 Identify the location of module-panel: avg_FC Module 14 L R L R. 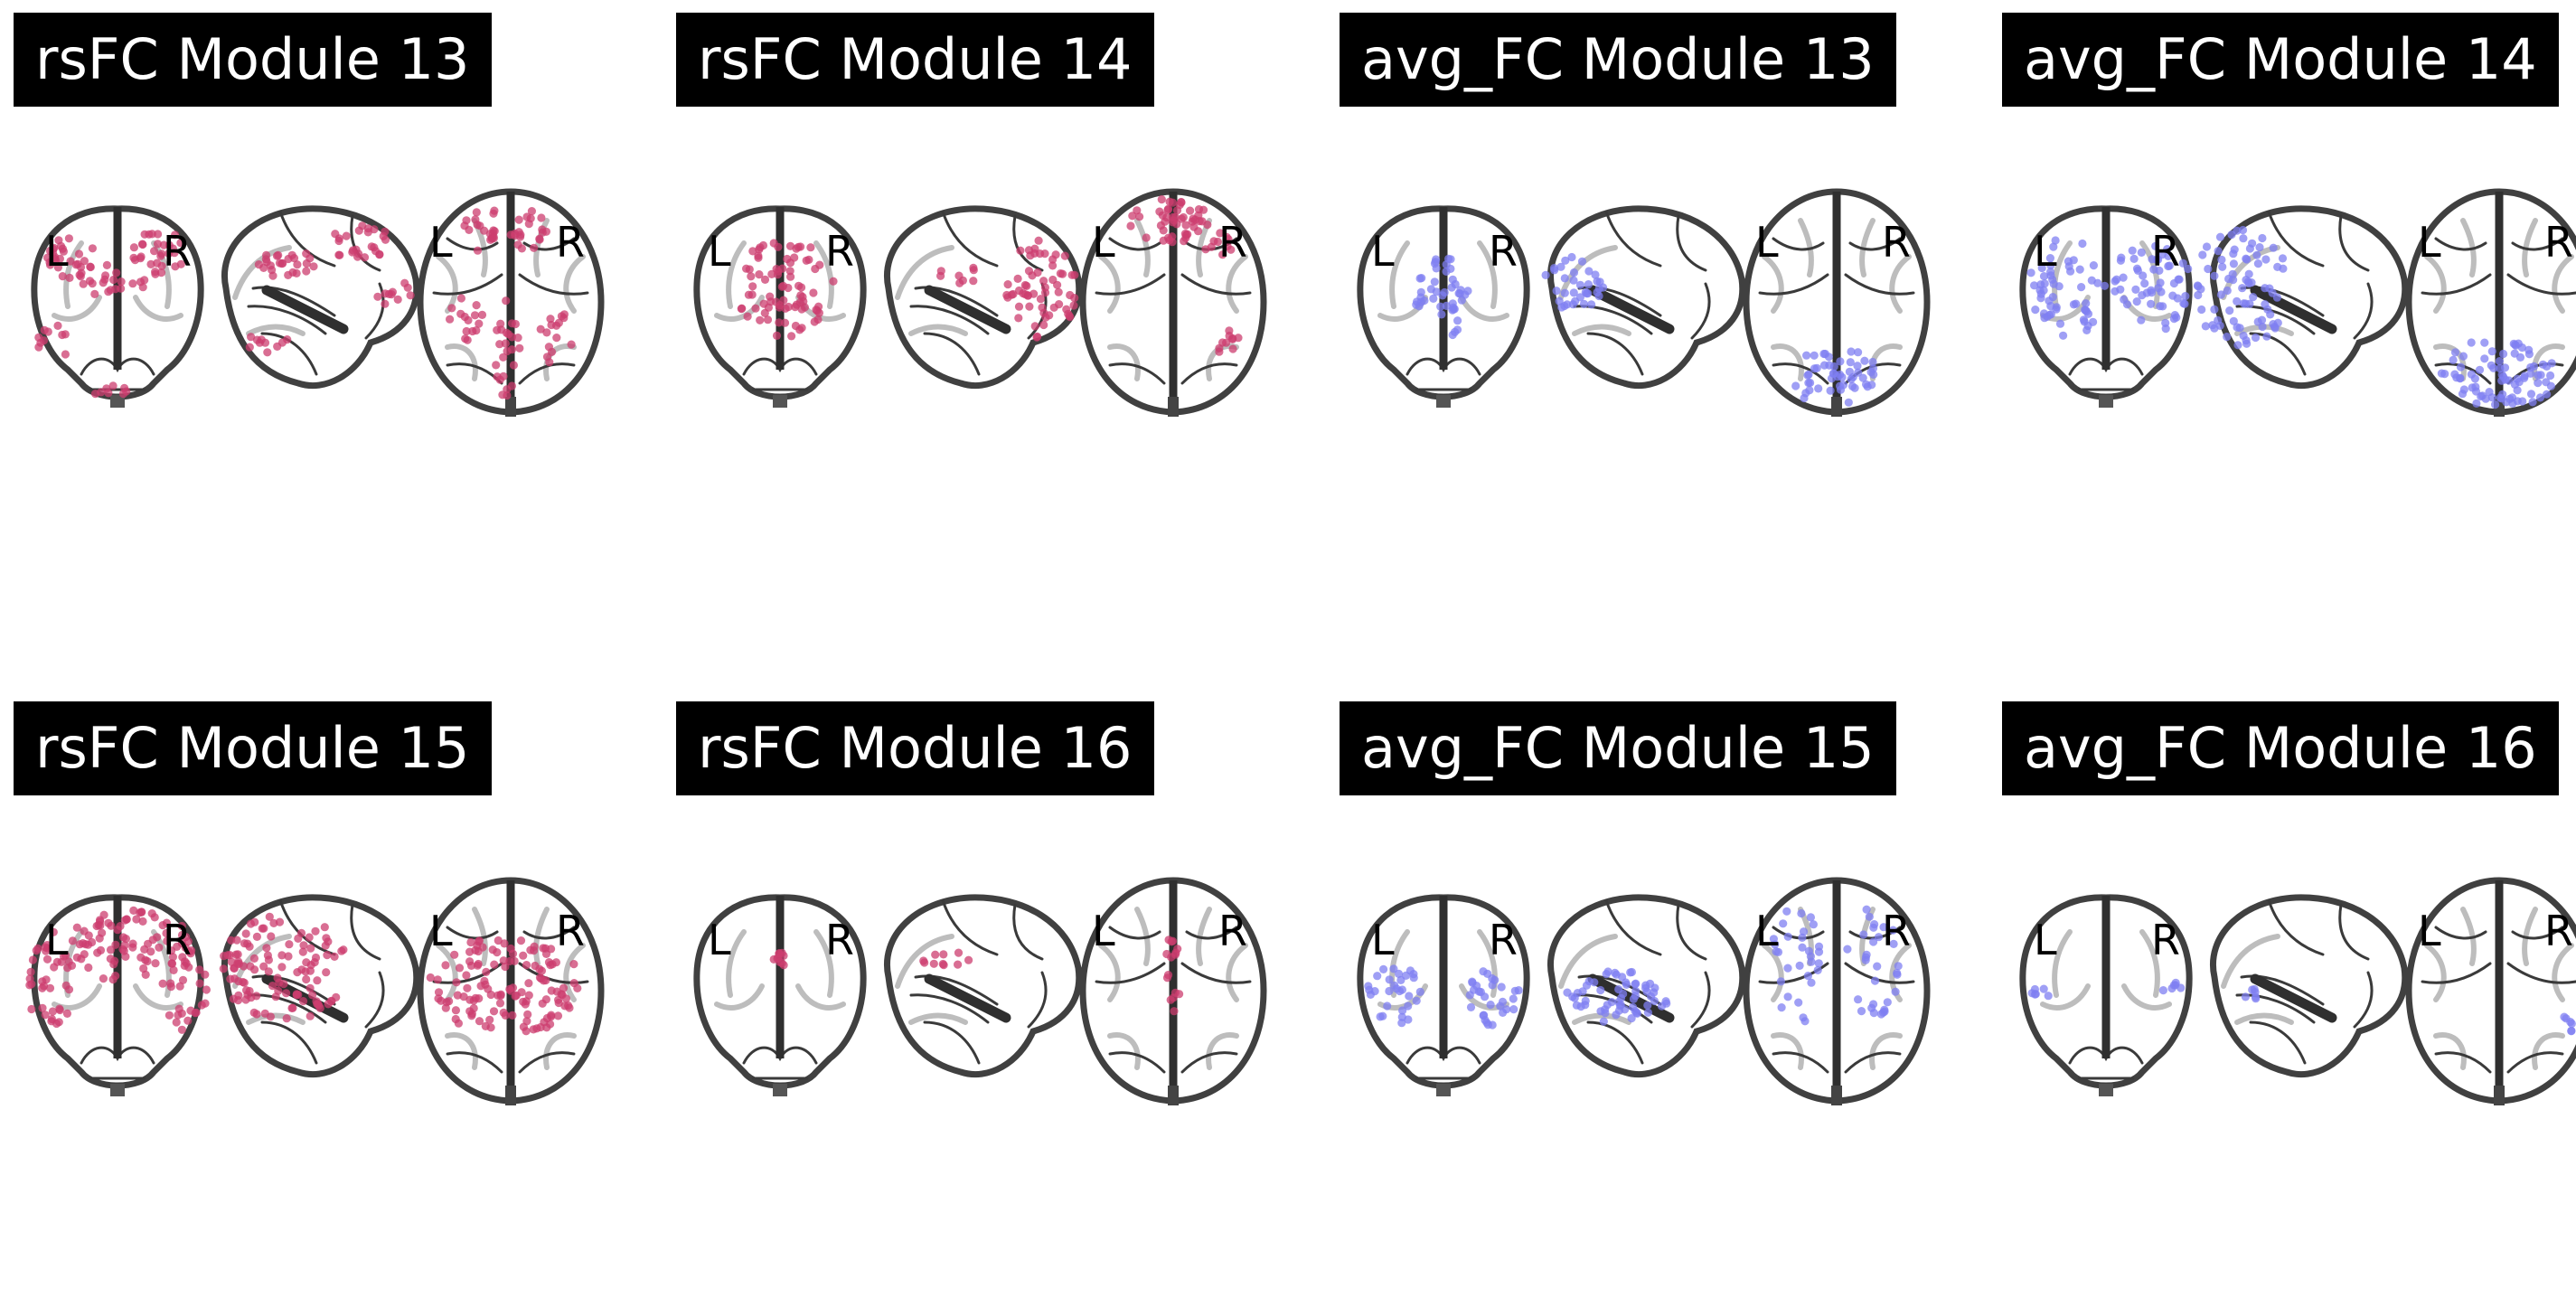
(2289, 220).